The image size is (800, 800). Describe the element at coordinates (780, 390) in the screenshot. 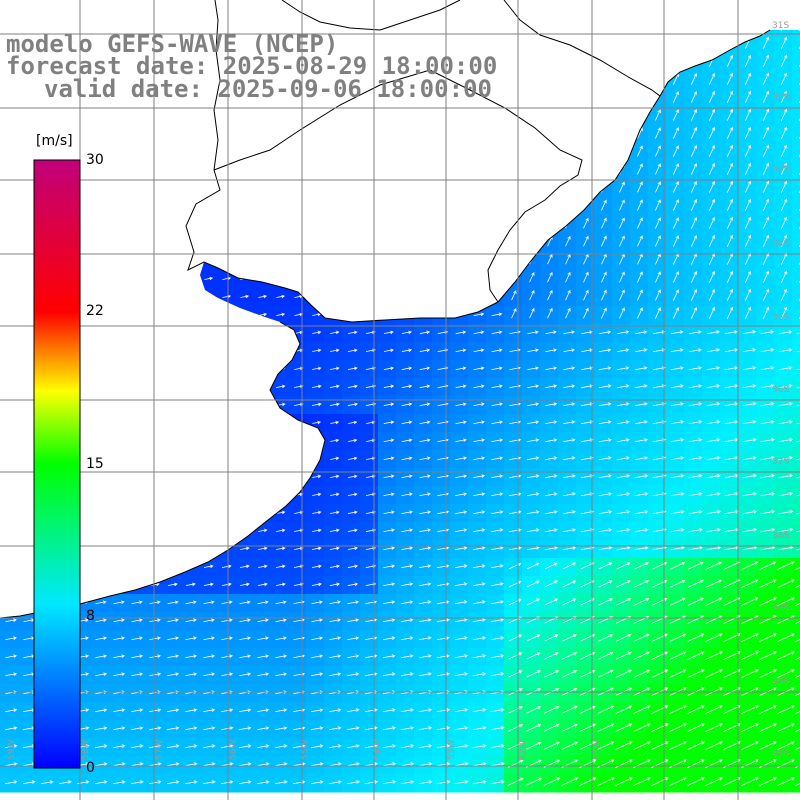

I see `lat-label: 36S` at that location.